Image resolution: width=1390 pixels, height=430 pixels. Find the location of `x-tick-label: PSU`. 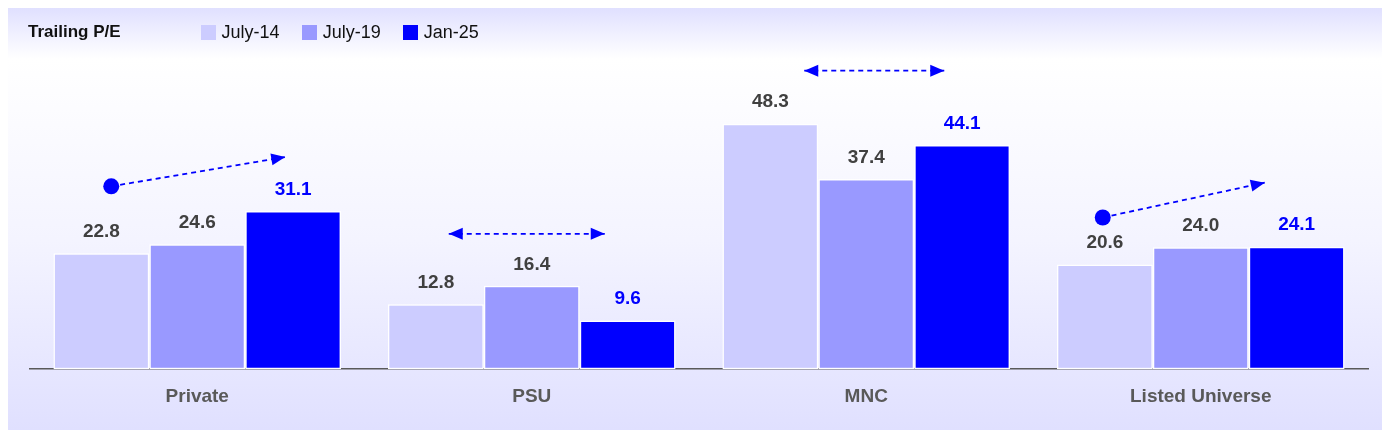

x-tick-label: PSU is located at coordinates (532, 395).